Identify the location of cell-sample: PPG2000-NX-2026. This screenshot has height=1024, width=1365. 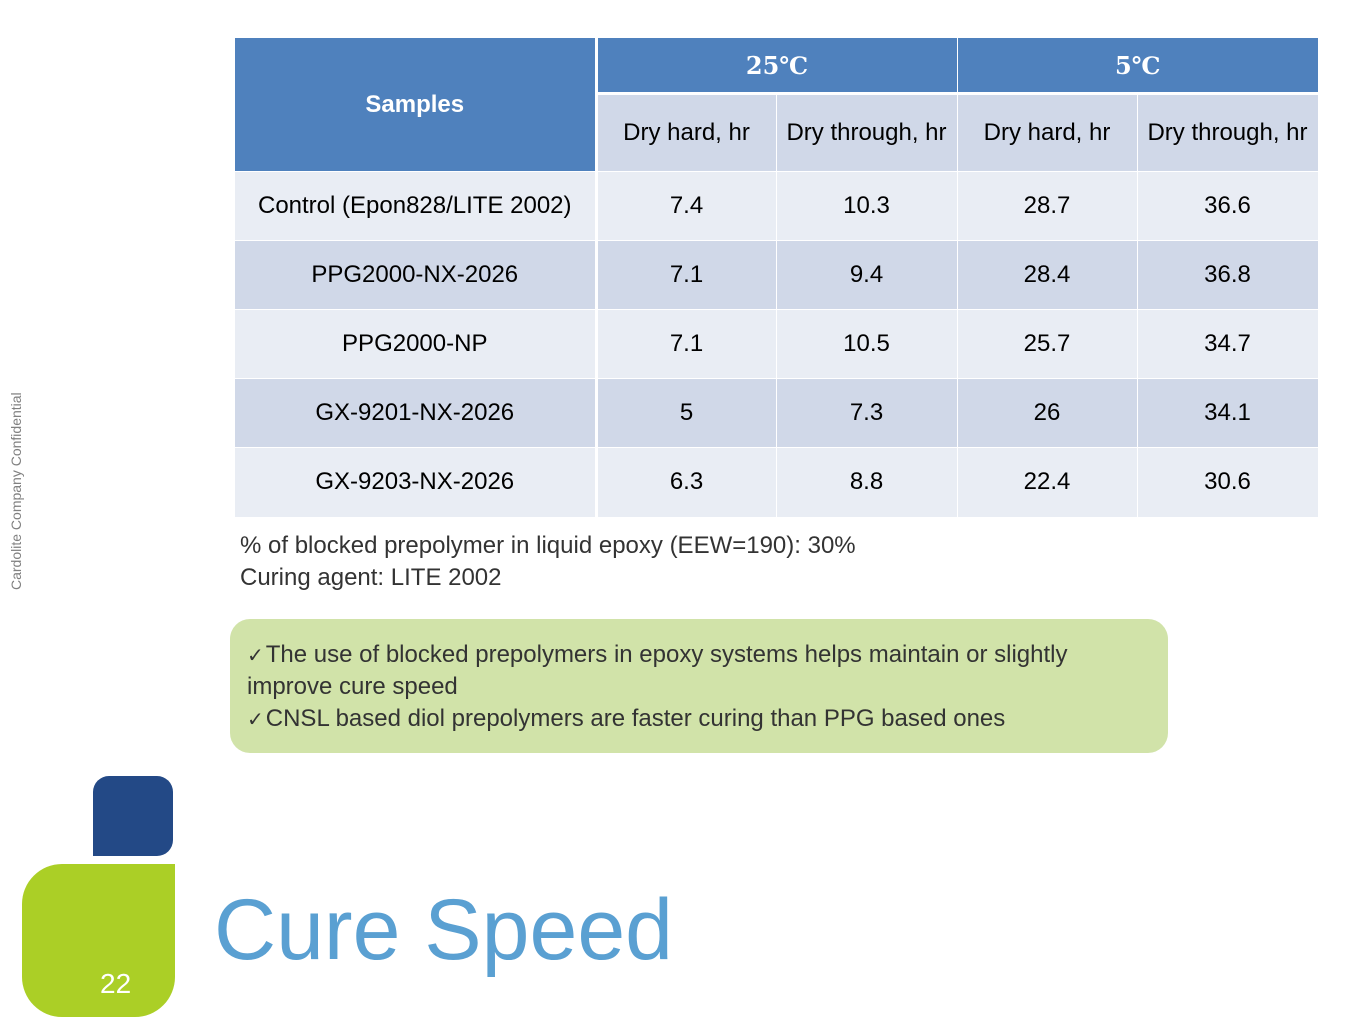
(416, 275).